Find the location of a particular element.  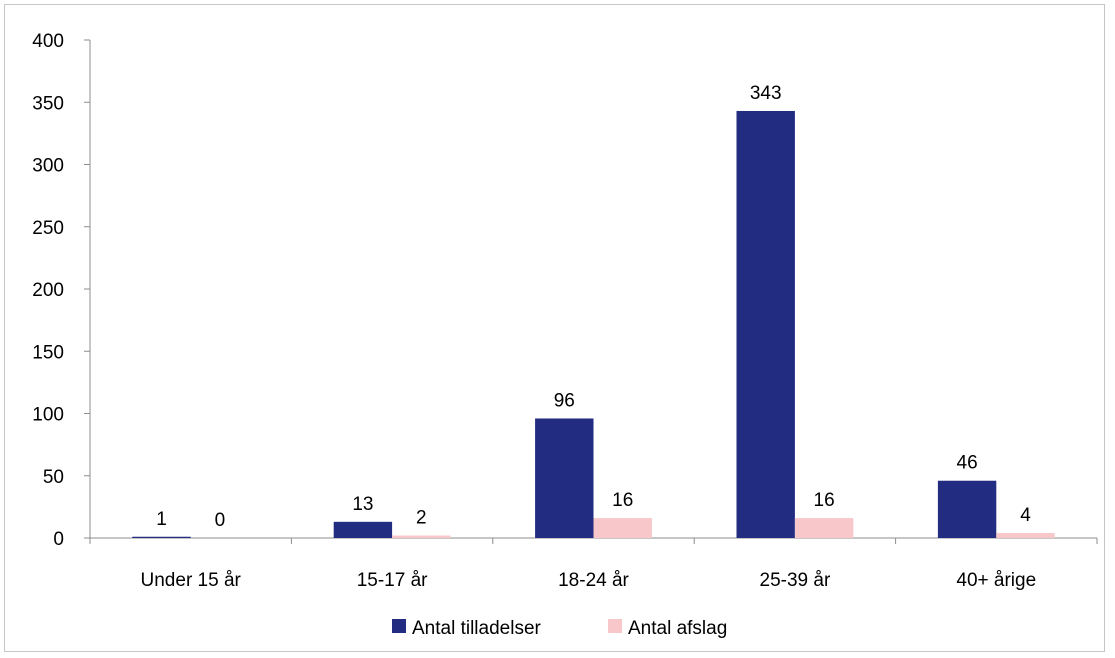

y-tick-label: 300 is located at coordinates (48, 166).